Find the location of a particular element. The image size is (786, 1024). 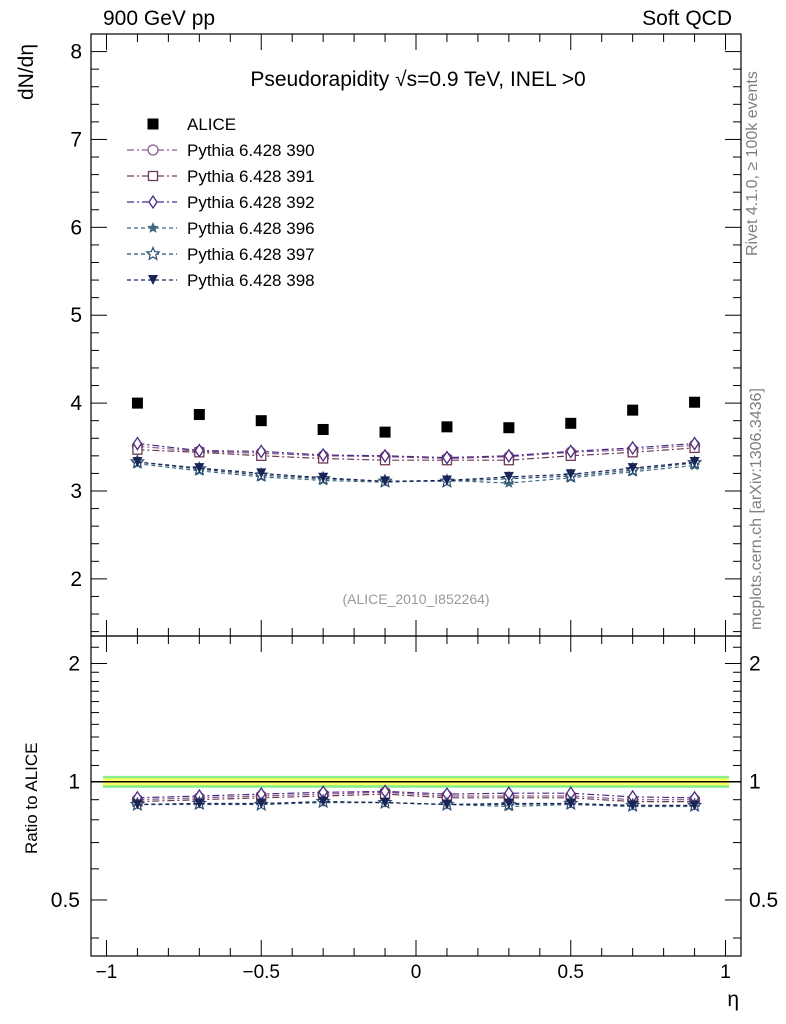

y-tick-label: 8 is located at coordinates (76, 52).